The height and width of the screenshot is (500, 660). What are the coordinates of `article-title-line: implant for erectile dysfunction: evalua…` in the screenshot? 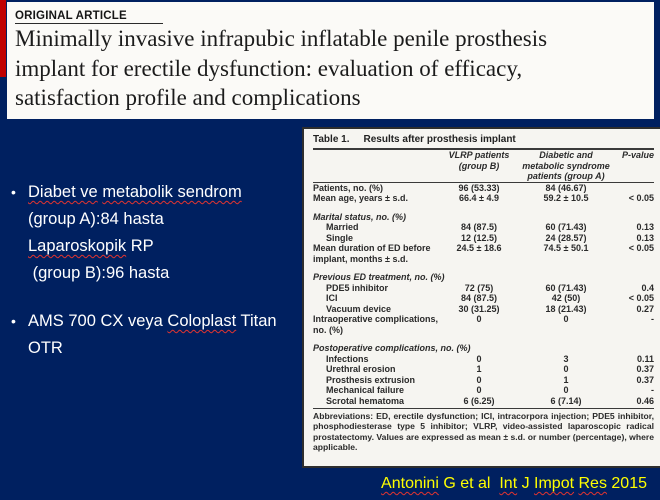 It's located at (269, 68).